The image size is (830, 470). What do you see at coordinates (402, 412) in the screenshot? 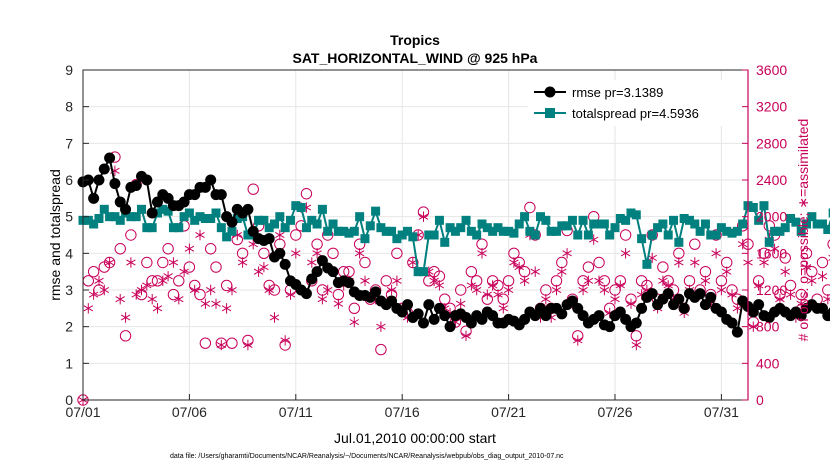
I see `x-tick-label: 07/16` at bounding box center [402, 412].